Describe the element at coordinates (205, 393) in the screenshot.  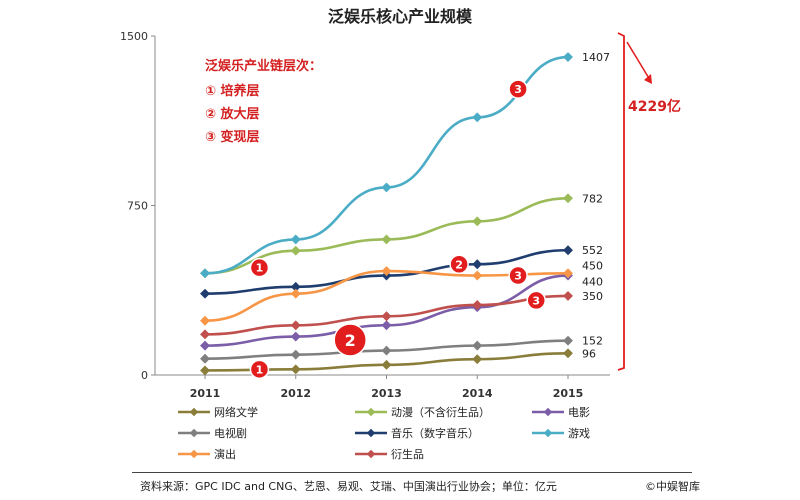
I see `x-tick-label: 2011` at that location.